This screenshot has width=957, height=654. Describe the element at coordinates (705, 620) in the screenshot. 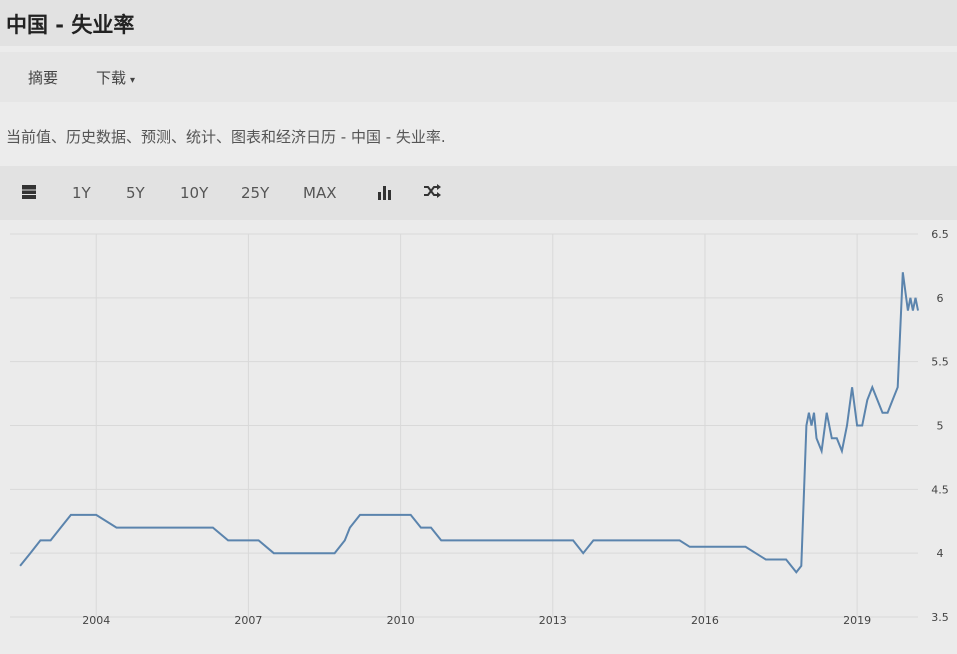

I see `x-tick-label: 2016` at that location.